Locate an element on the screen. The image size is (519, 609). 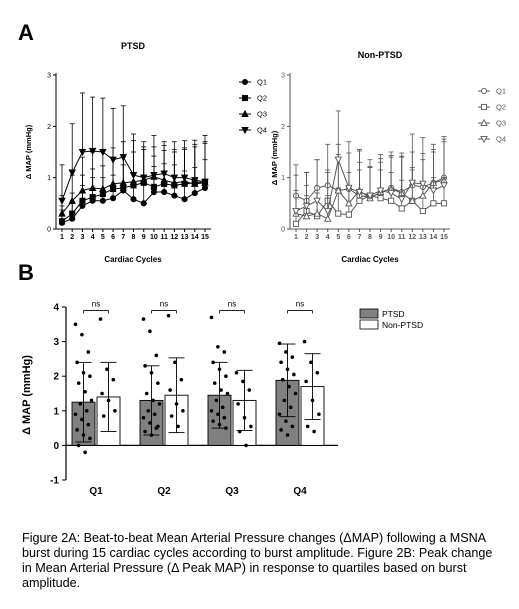
x-tick-label: 3 is located at coordinates (317, 237).